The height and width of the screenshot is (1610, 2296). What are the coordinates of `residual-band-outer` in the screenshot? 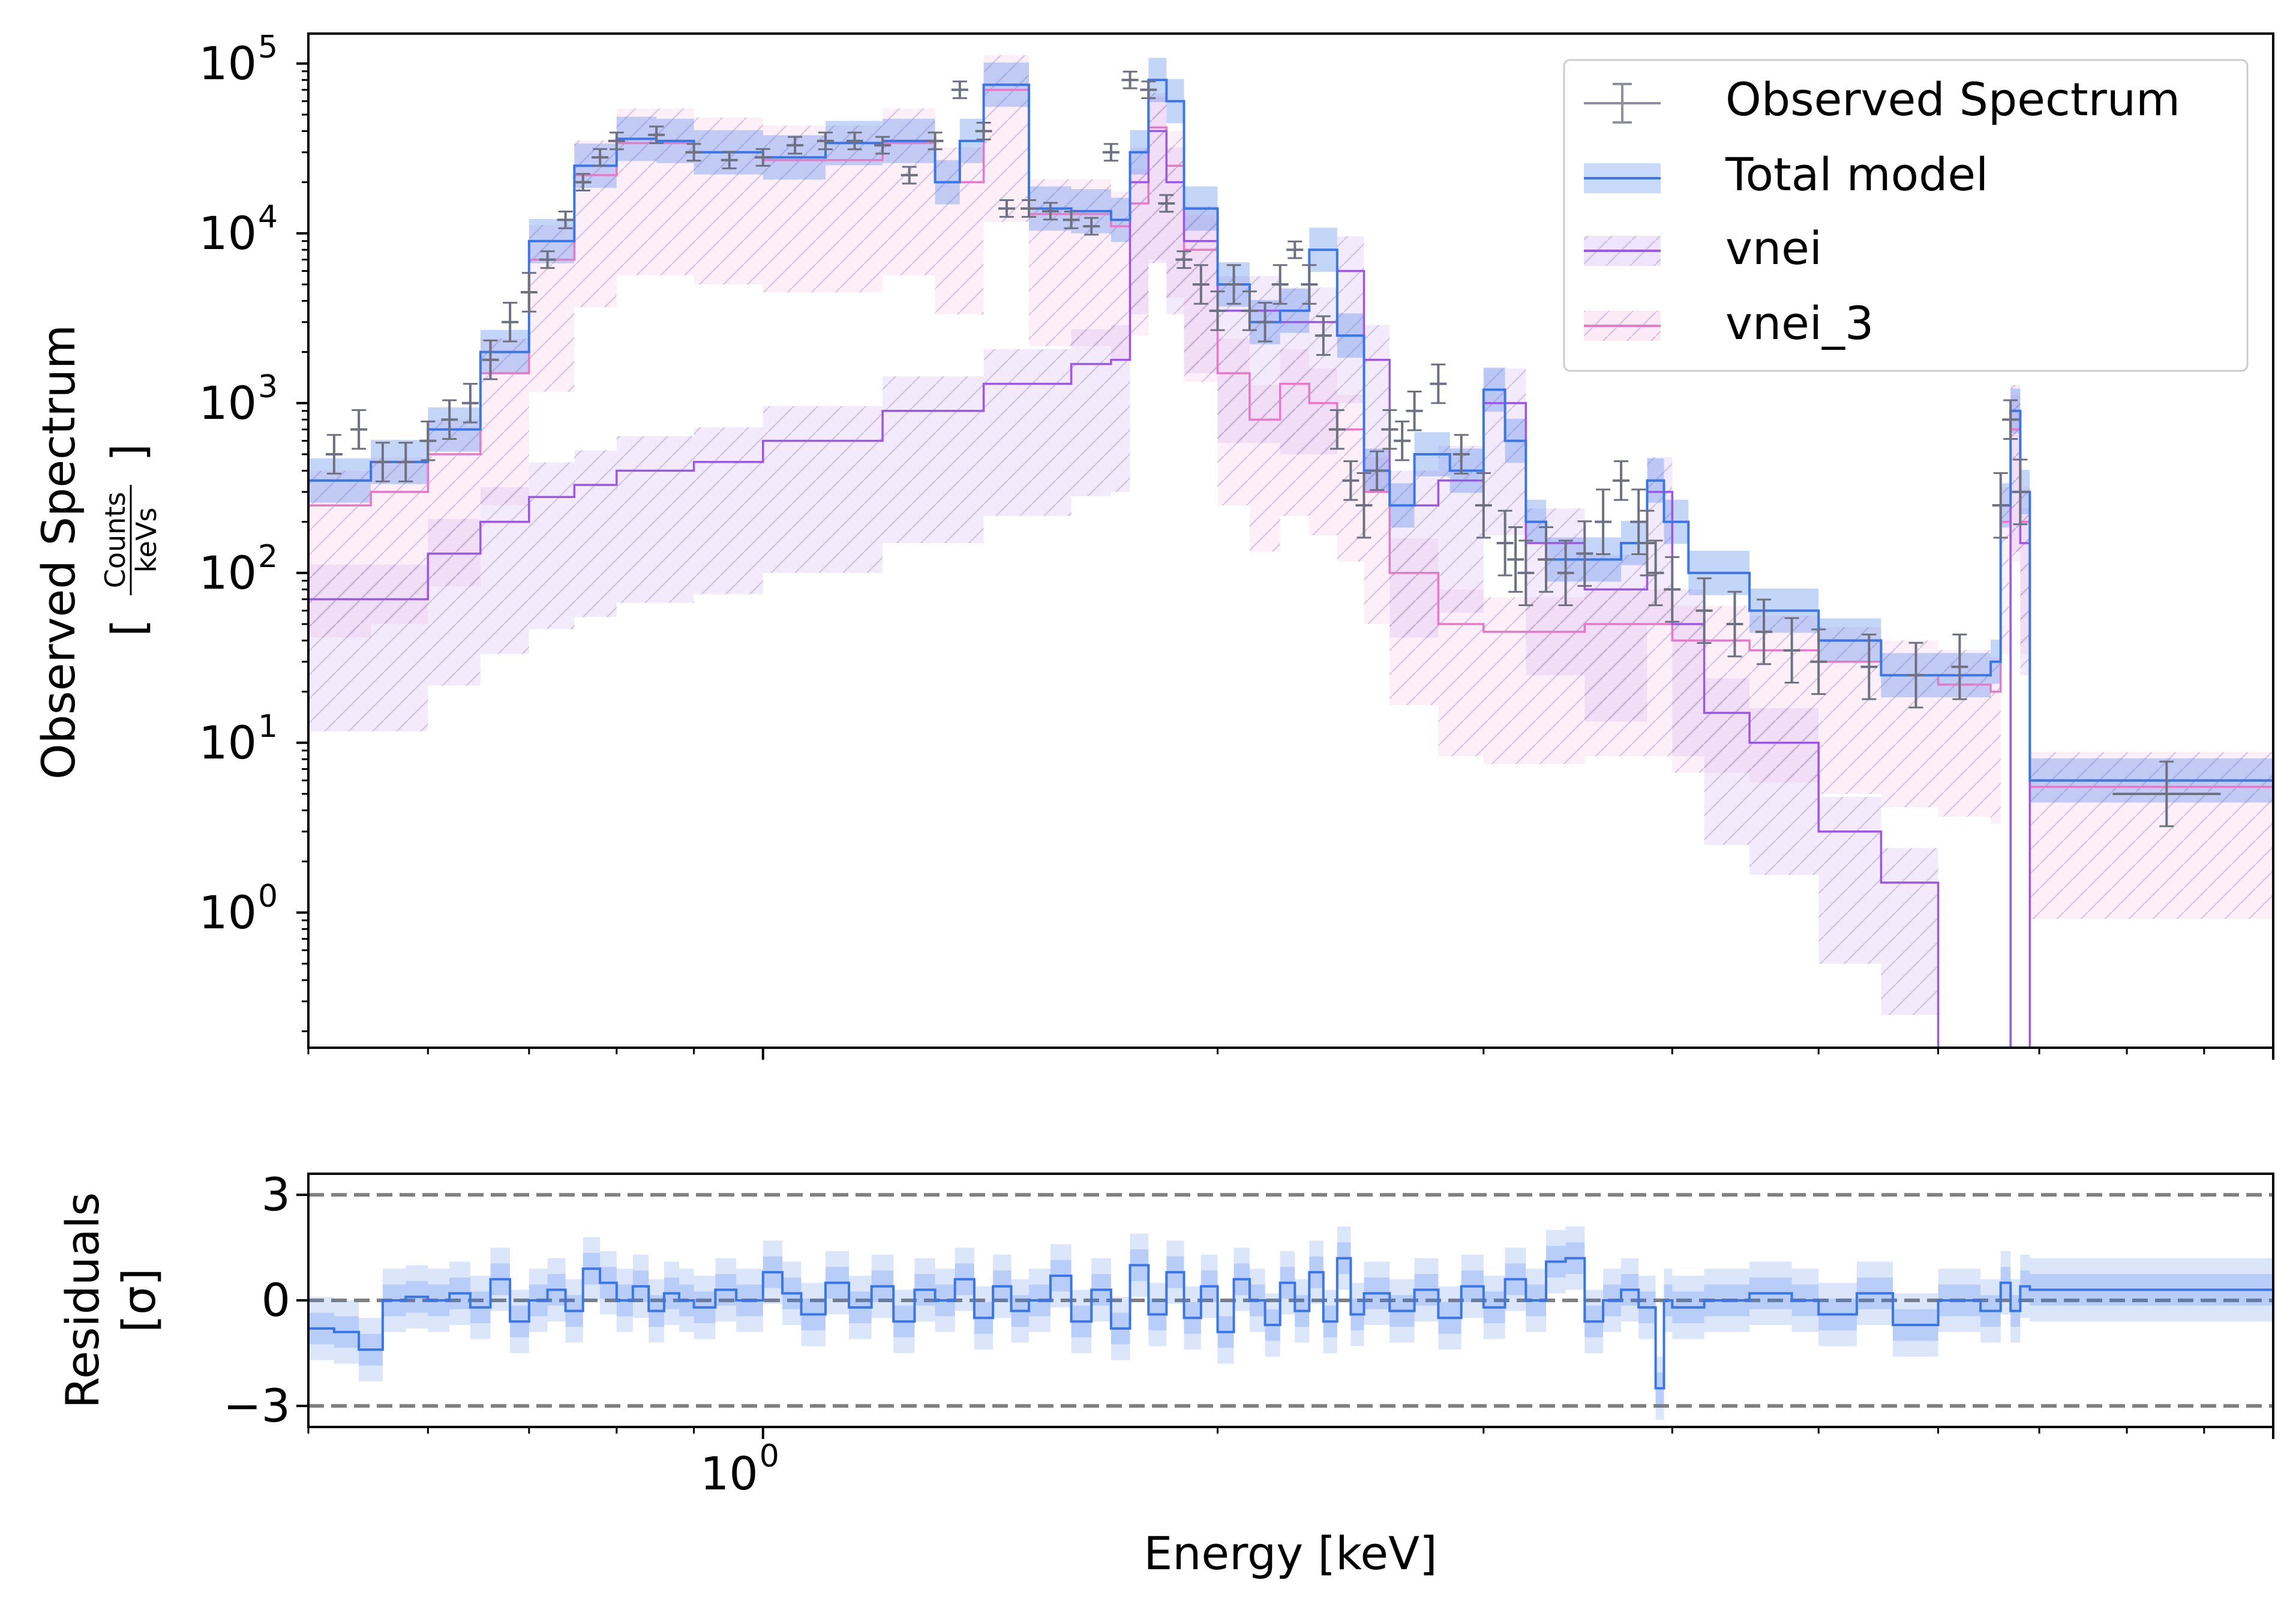 It's located at (1291, 1323).